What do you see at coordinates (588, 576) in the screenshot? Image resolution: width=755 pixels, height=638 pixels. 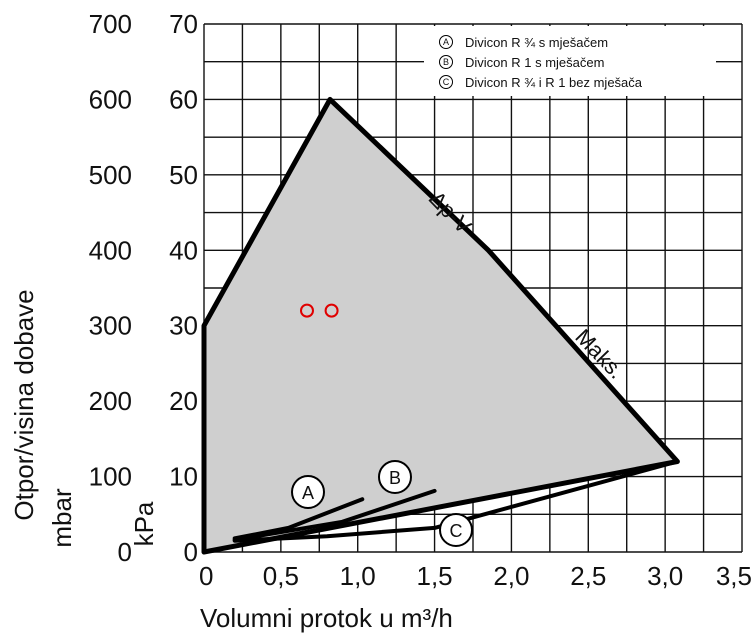 I see `x-tick-label: 2,5` at bounding box center [588, 576].